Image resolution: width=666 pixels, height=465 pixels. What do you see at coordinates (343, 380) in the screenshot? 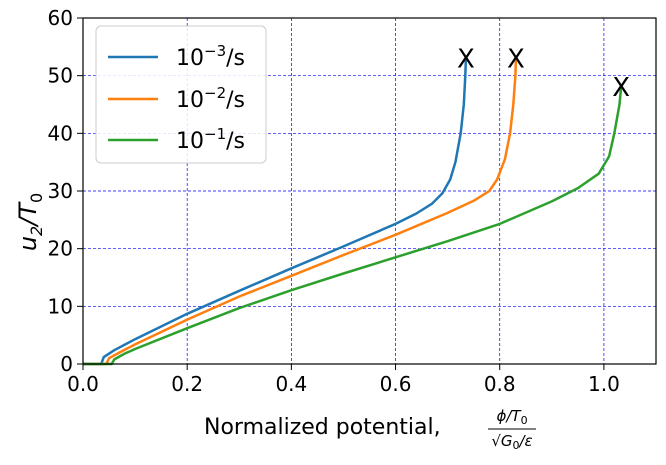
I see `x-axis-ticks: 0.0 0.2 0.4 0.6 0.8 1.0` at bounding box center [343, 380].